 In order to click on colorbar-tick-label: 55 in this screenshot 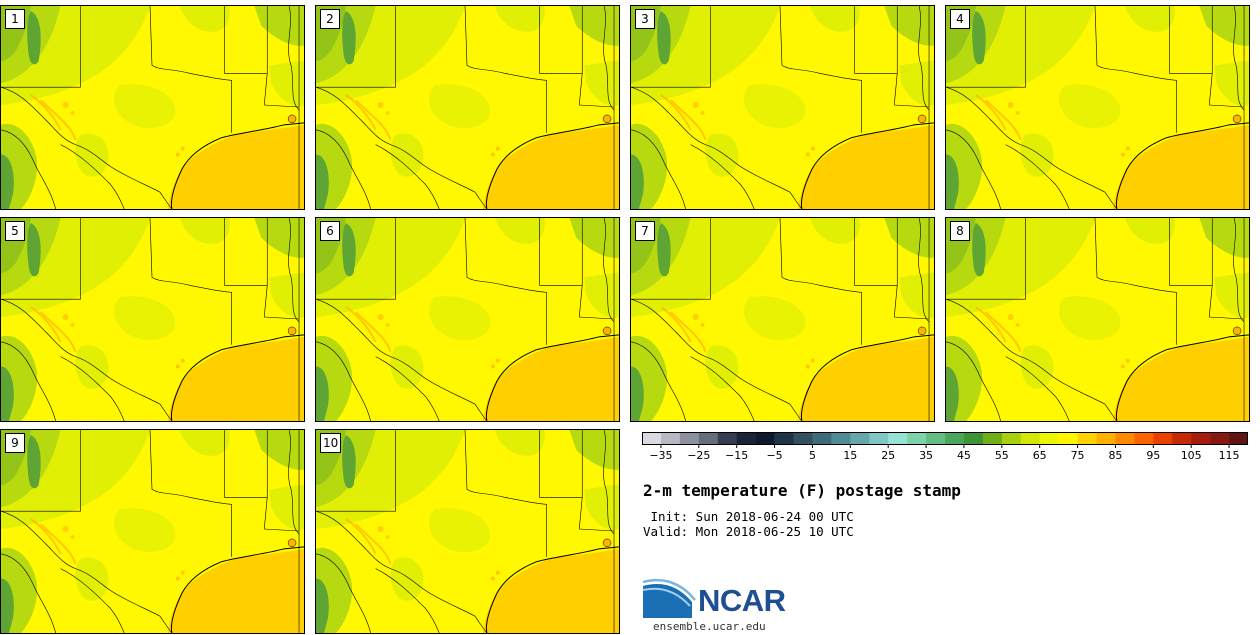, I will do `click(1002, 455)`.